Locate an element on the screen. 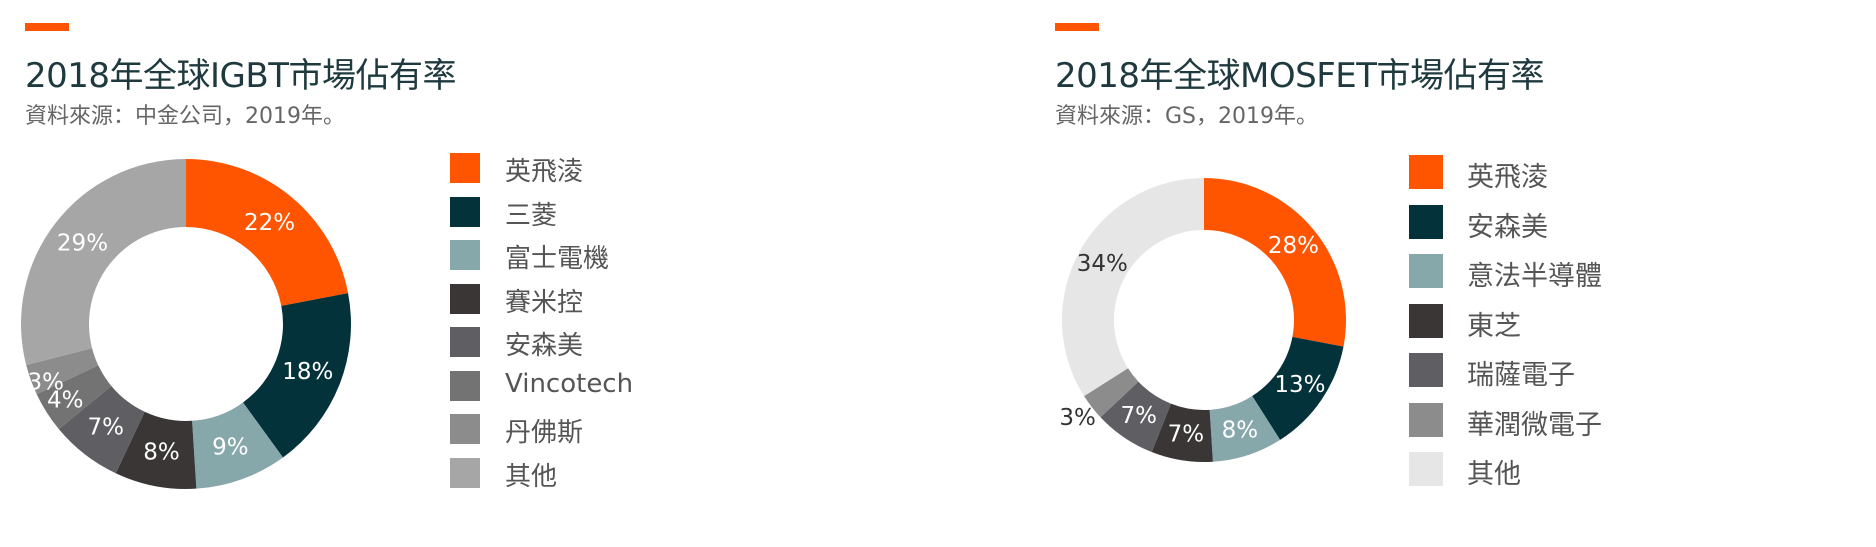 This screenshot has width=1876, height=547. mosfet-data-label-2: 13% is located at coordinates (1299, 385).